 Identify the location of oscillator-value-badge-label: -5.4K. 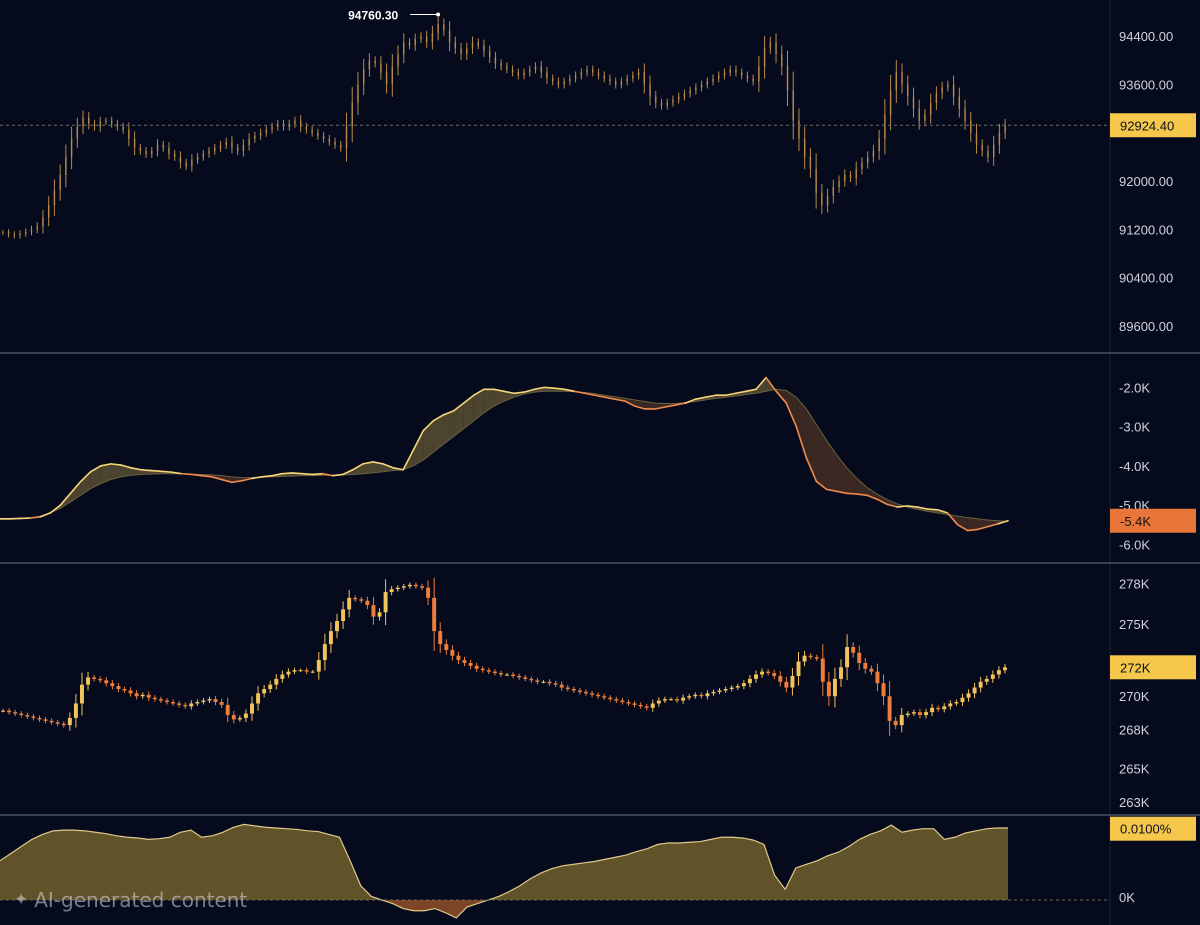
(1135, 521).